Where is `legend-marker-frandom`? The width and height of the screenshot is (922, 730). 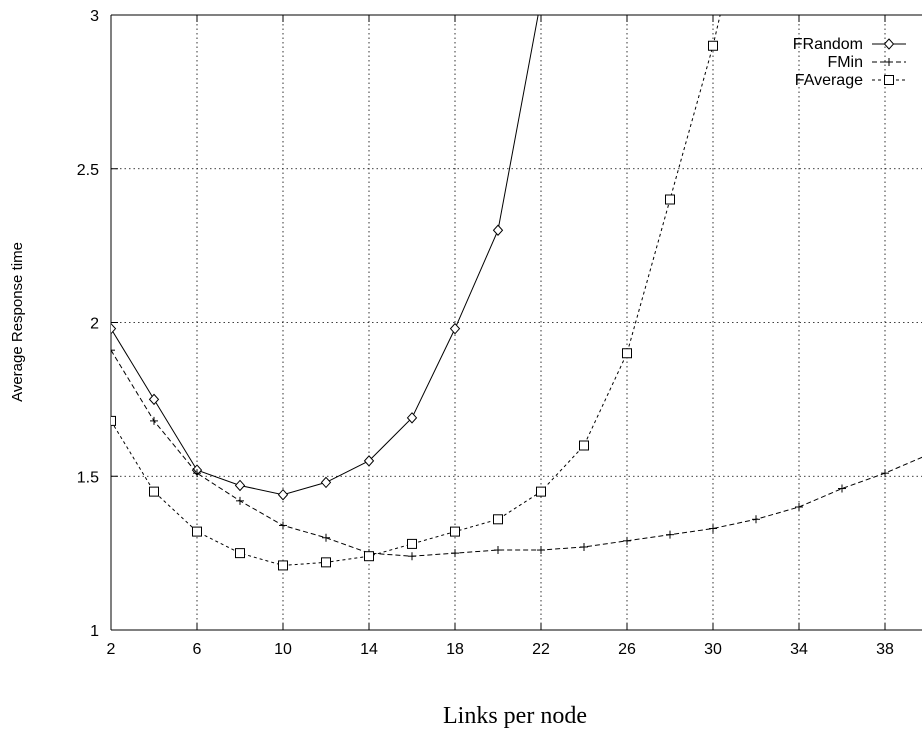 legend-marker-frandom is located at coordinates (889, 44).